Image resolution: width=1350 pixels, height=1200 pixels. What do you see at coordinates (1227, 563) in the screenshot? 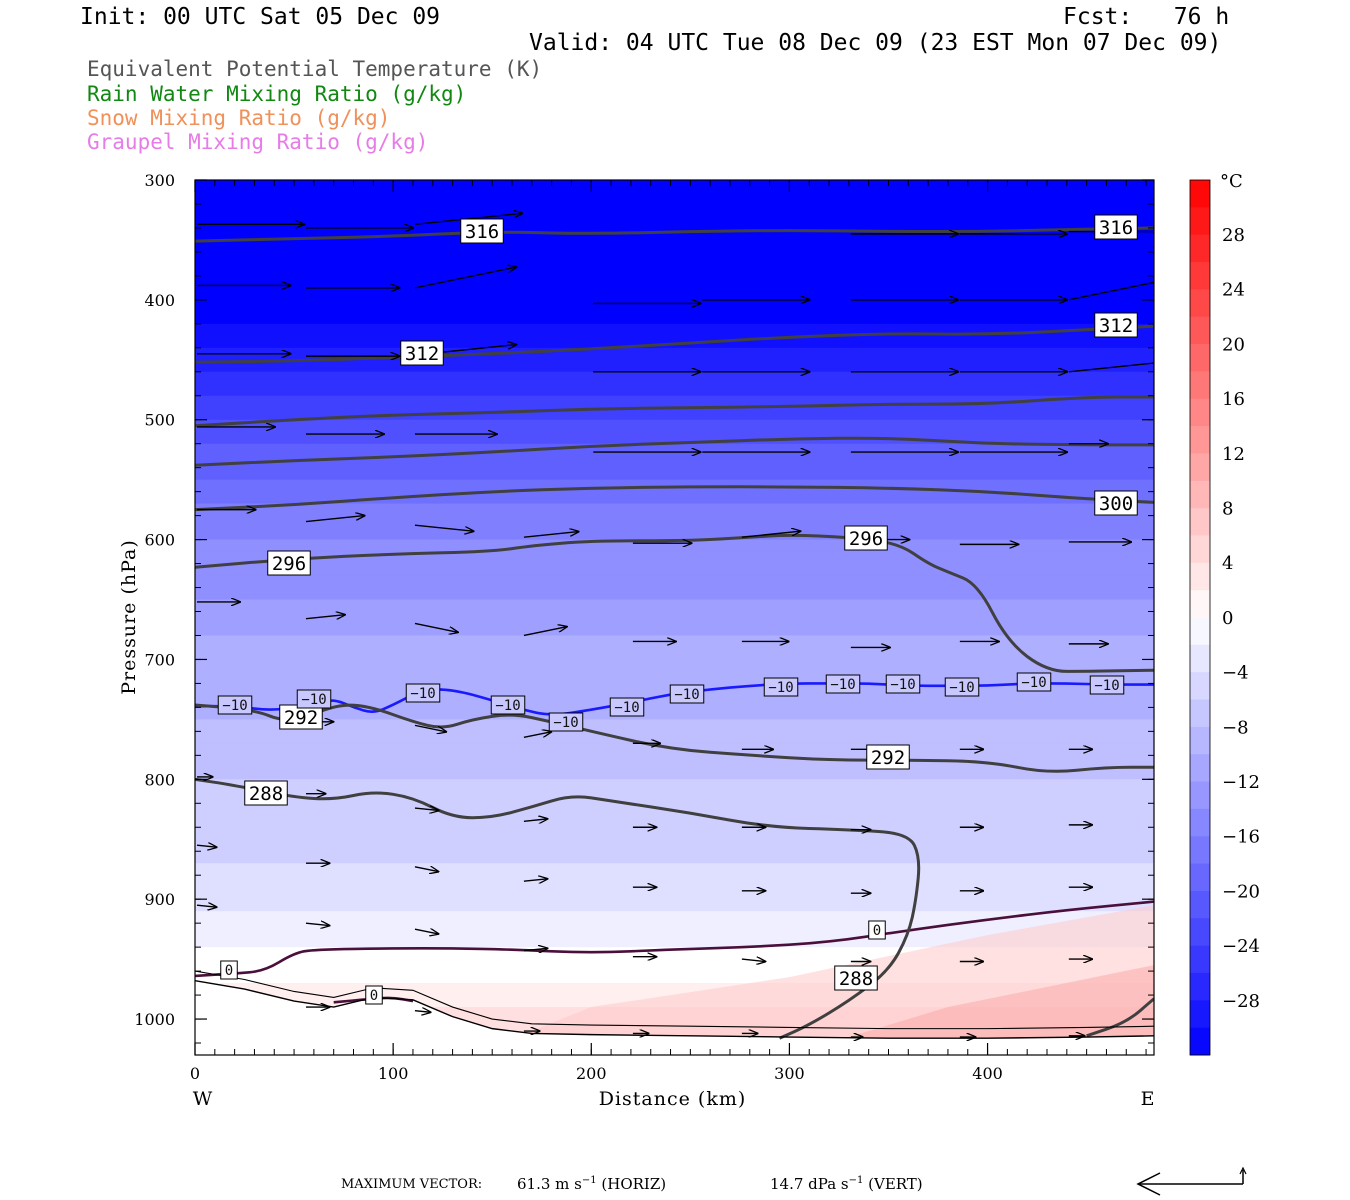
I see `colorbar-label: 4` at bounding box center [1227, 563].